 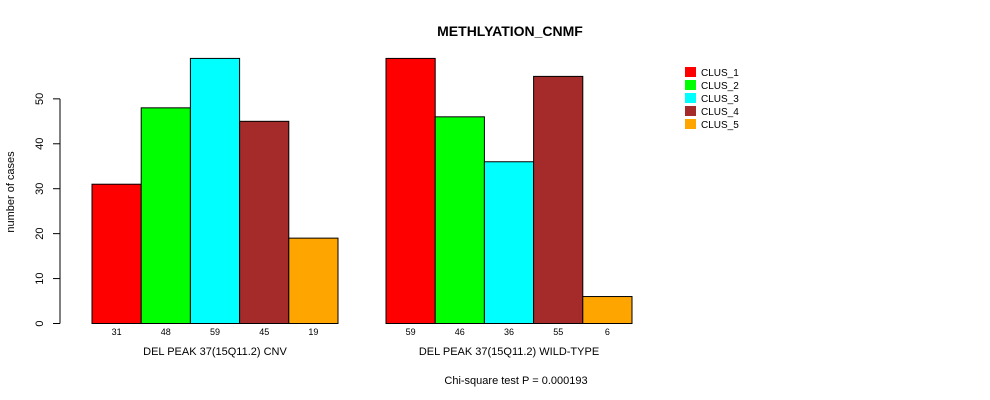 What do you see at coordinates (558, 332) in the screenshot?
I see `bar-value-label: 55` at bounding box center [558, 332].